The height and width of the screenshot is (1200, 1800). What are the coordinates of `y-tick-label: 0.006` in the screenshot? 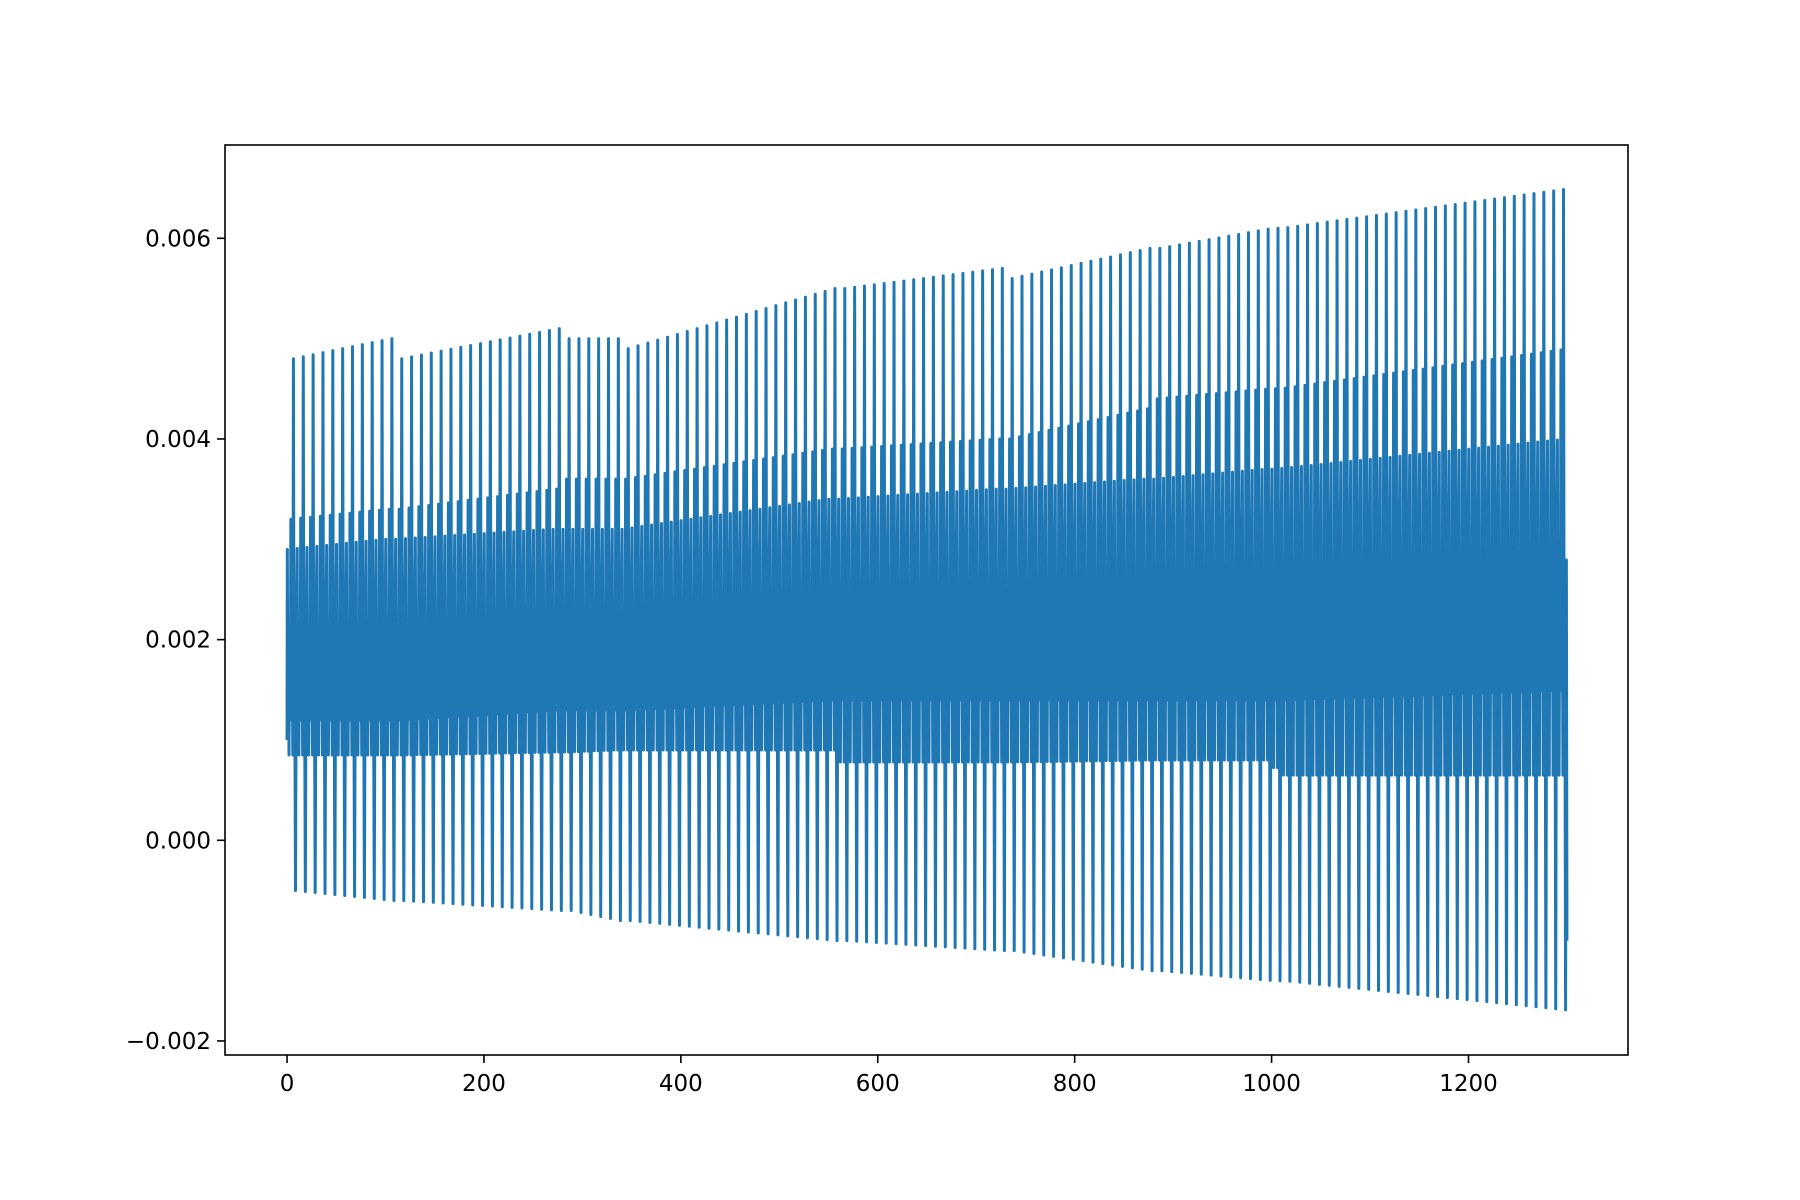 It's located at (178, 239).